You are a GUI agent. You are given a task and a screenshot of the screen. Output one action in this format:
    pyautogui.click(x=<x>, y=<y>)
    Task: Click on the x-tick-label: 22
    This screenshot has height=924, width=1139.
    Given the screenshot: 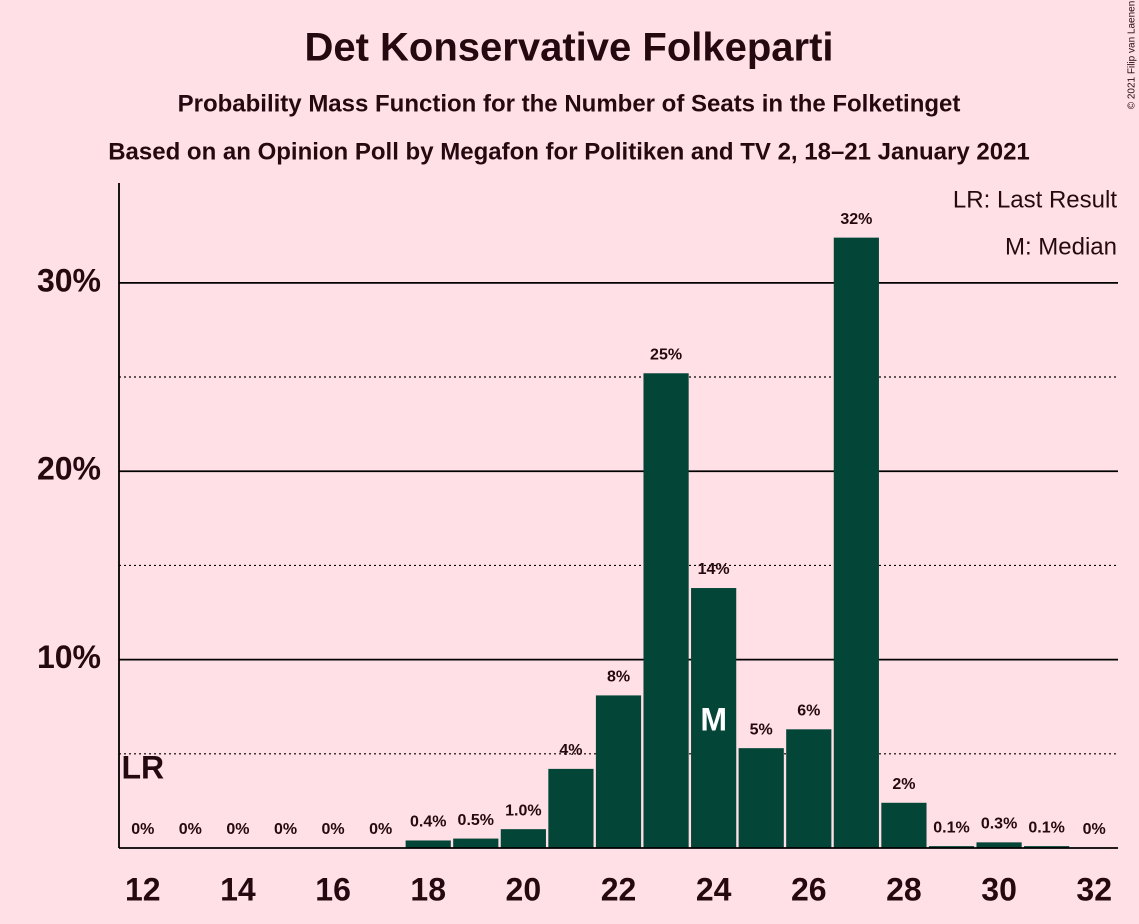 What is the action you would take?
    pyautogui.click(x=619, y=889)
    